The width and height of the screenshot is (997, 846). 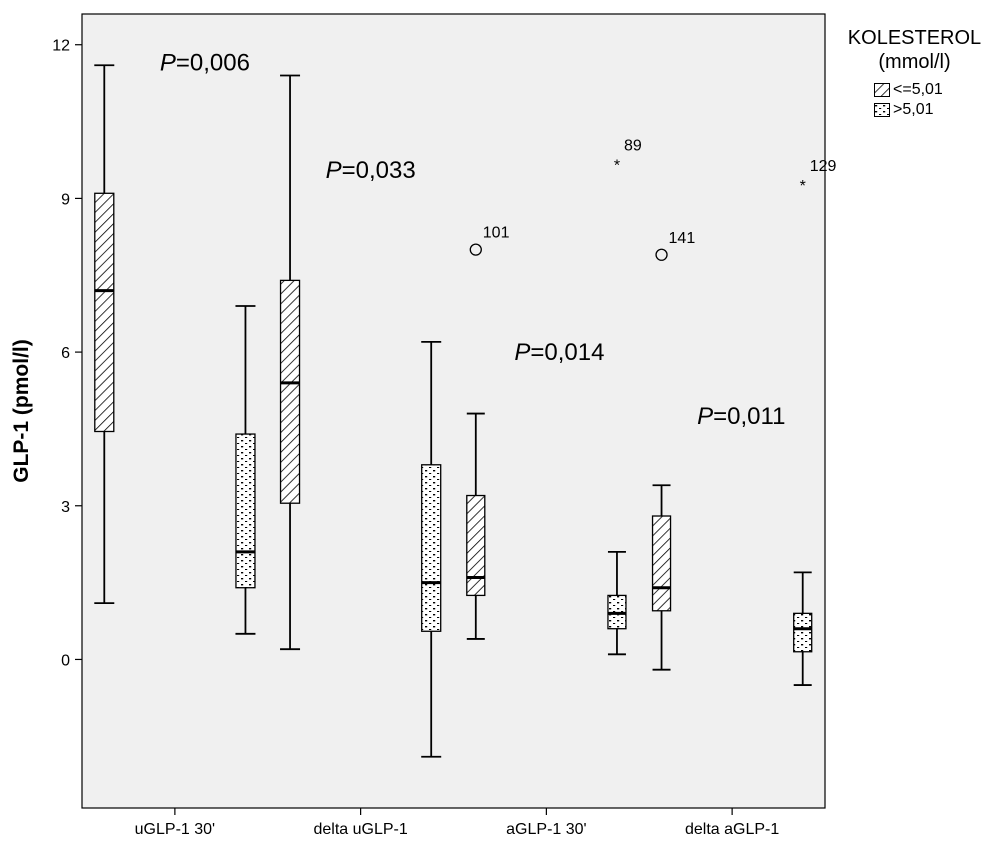 I want to click on x-tick-label-3: delta aGLP-1, so click(x=732, y=829).